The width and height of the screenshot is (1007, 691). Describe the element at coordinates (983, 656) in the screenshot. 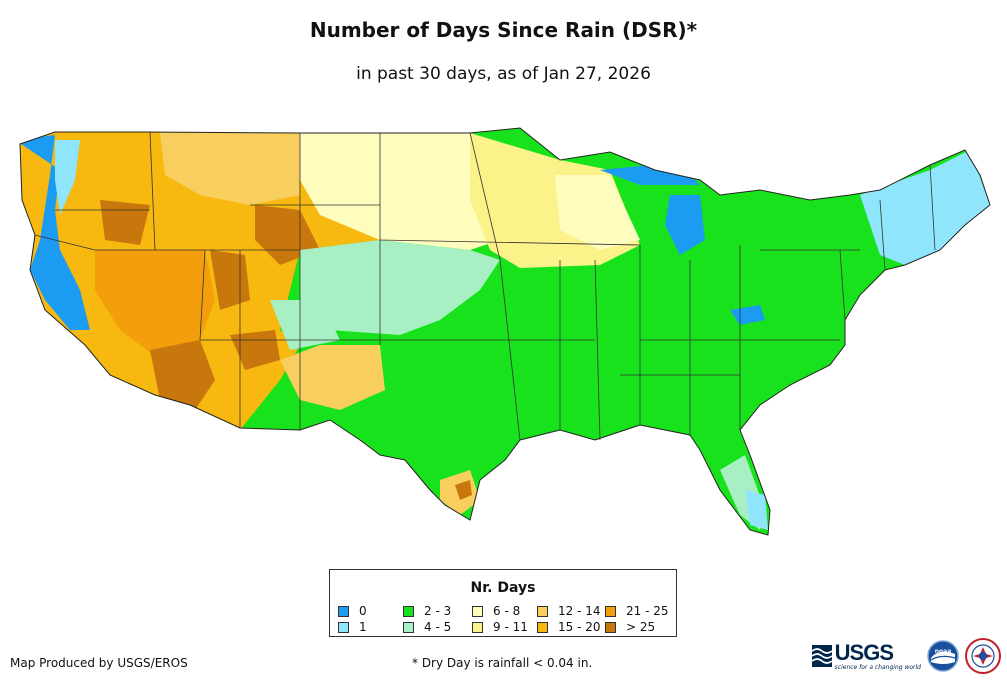

I see `nws-logo-icon` at that location.